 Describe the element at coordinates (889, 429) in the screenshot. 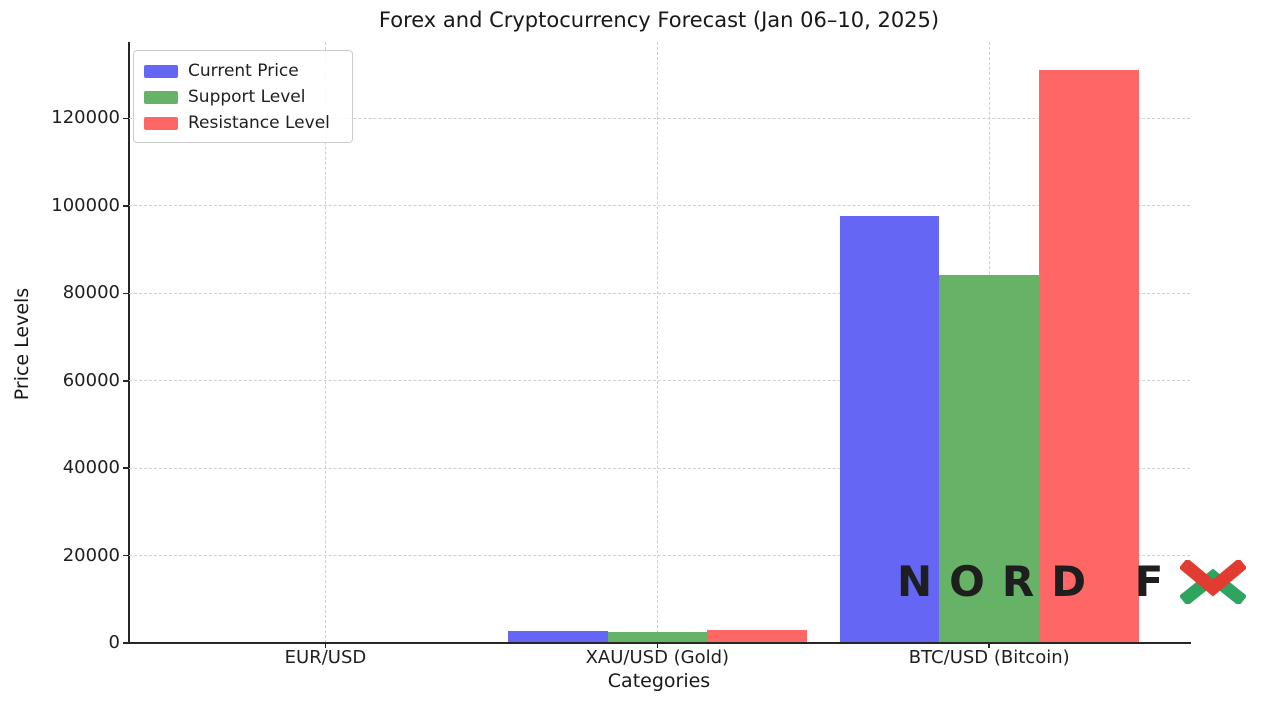

I see `bar-btc-usd-bitcoin-current-price` at that location.